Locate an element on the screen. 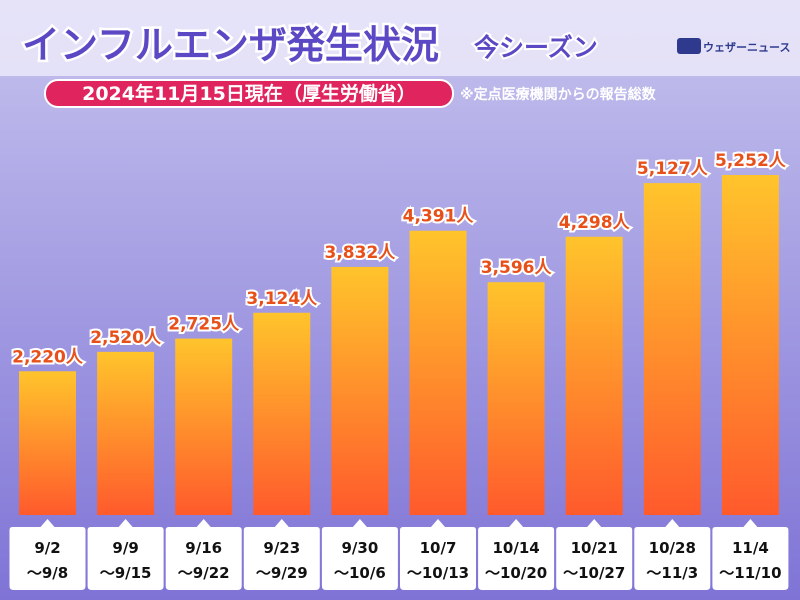  x-tick-label: 〜11/10 is located at coordinates (750, 573).